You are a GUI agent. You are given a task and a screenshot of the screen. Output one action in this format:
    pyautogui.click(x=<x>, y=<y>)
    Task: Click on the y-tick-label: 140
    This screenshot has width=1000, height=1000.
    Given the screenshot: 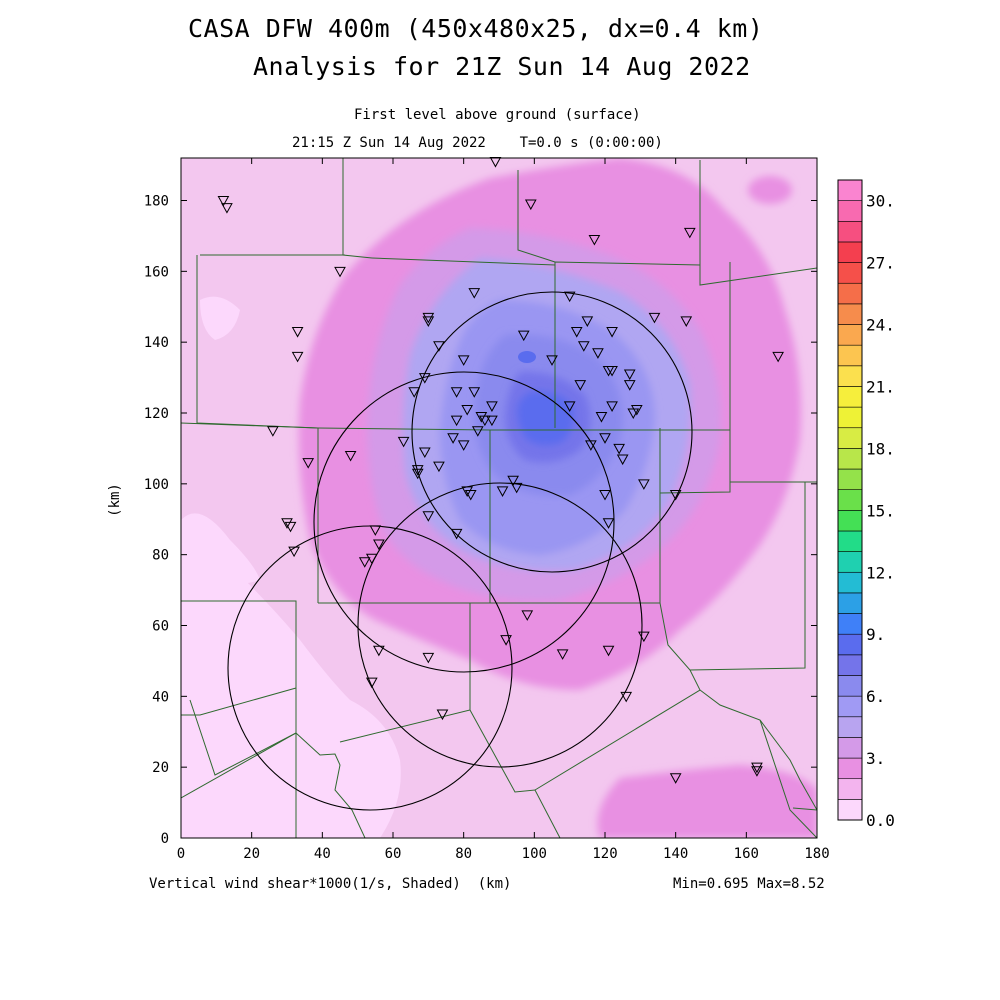 What is the action you would take?
    pyautogui.click(x=156, y=343)
    